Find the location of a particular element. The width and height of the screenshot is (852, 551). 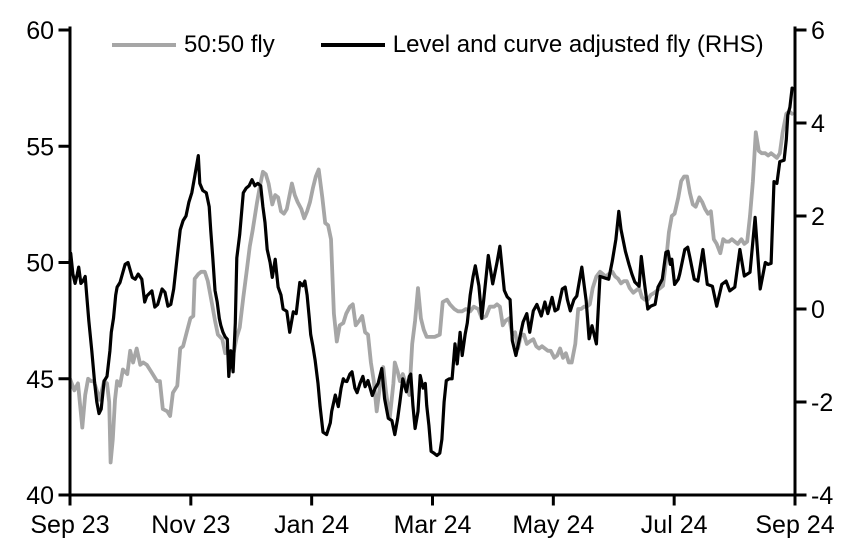

legend-label-level-curve-fly: Level and curve adjusted fly (RHS) is located at coordinates (578, 44).